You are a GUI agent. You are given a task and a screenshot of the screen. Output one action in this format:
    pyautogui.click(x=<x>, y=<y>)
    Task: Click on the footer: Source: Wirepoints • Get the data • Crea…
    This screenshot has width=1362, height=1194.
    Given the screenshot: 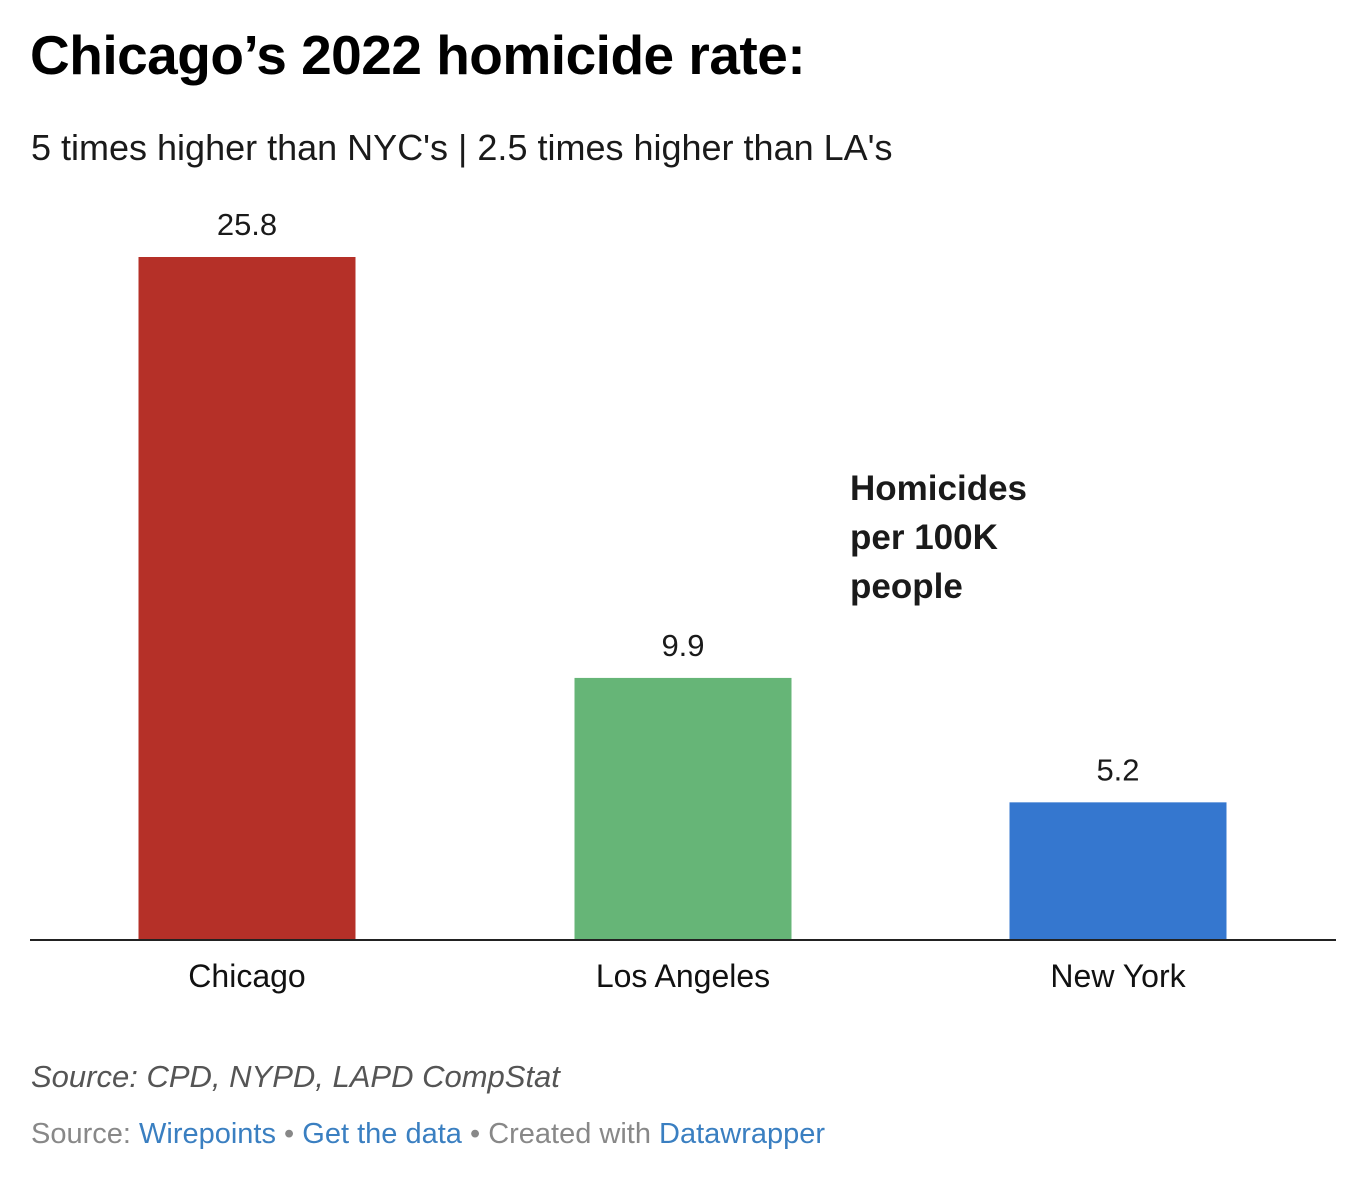 What is the action you would take?
    pyautogui.click(x=428, y=1134)
    